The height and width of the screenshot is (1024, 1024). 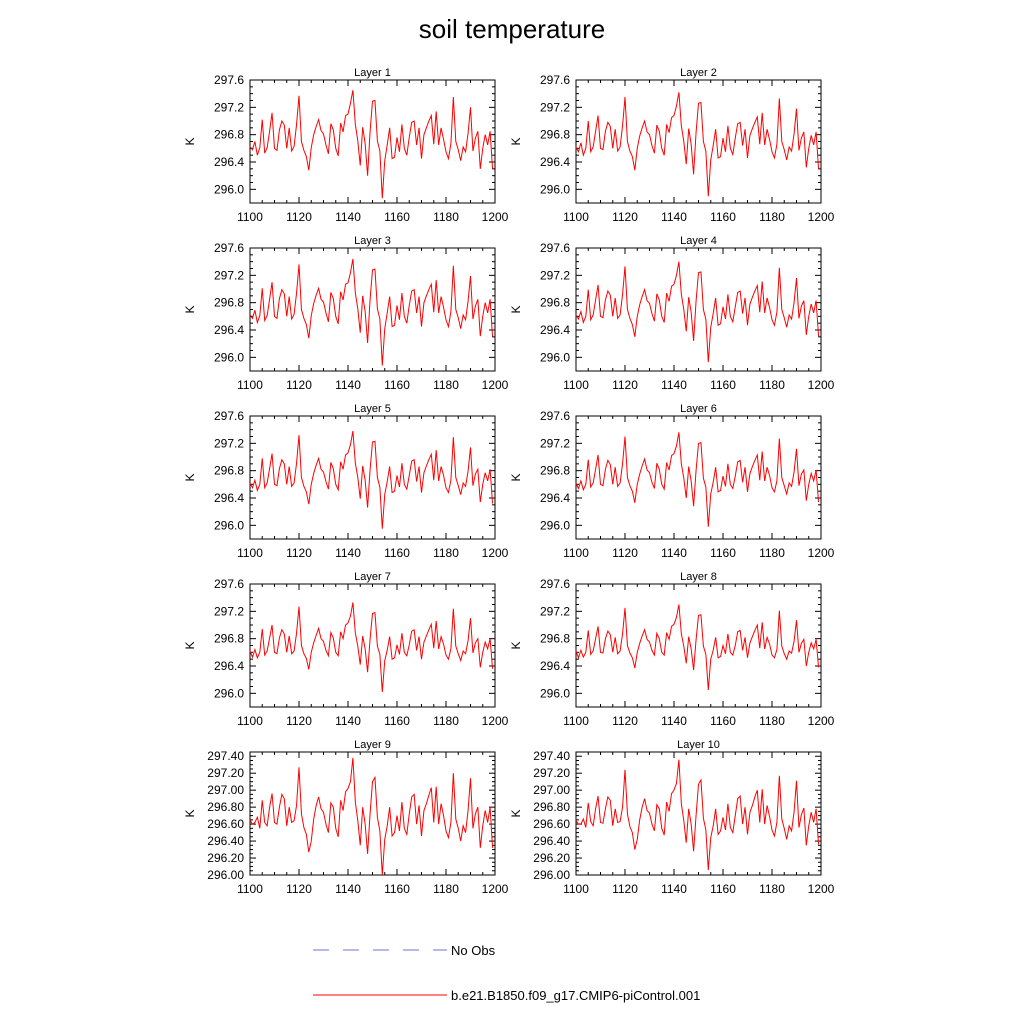 What do you see at coordinates (225, 875) in the screenshot?
I see `y-tick-label: 296.00` at bounding box center [225, 875].